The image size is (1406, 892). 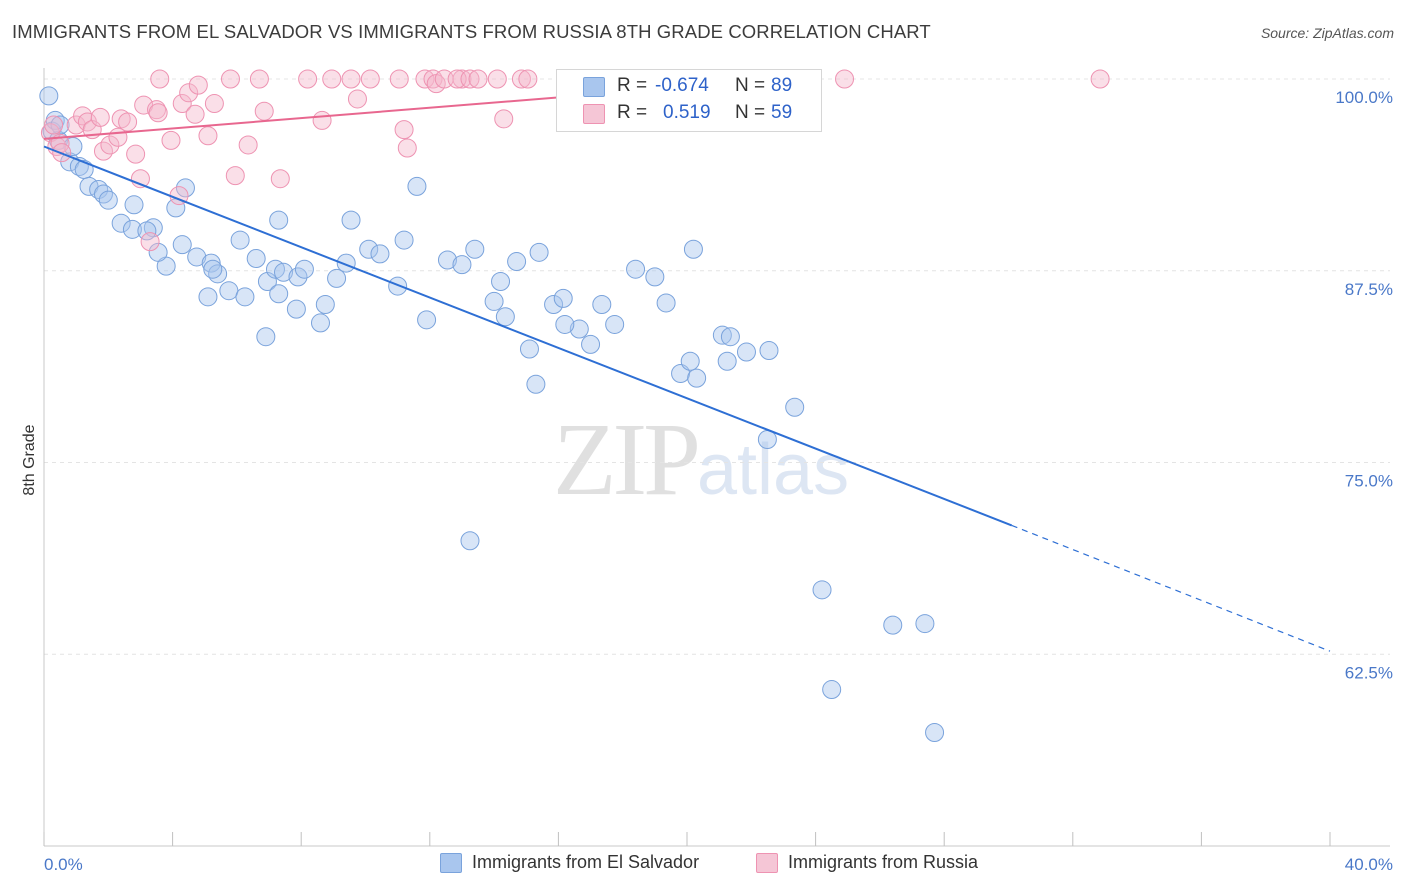 What do you see at coordinates (1171, 588) in the screenshot?
I see `trend-line-extension` at bounding box center [1171, 588].